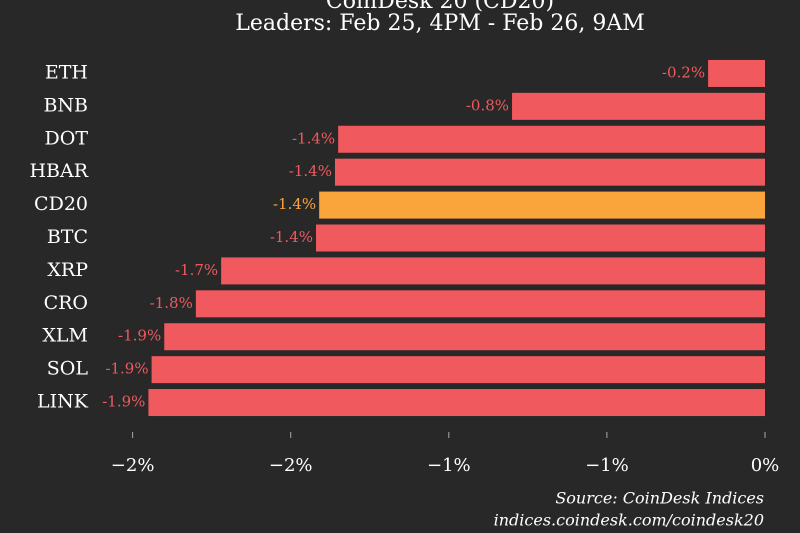 The height and width of the screenshot is (533, 800). I want to click on y-tick-label: CD20, so click(61, 204).